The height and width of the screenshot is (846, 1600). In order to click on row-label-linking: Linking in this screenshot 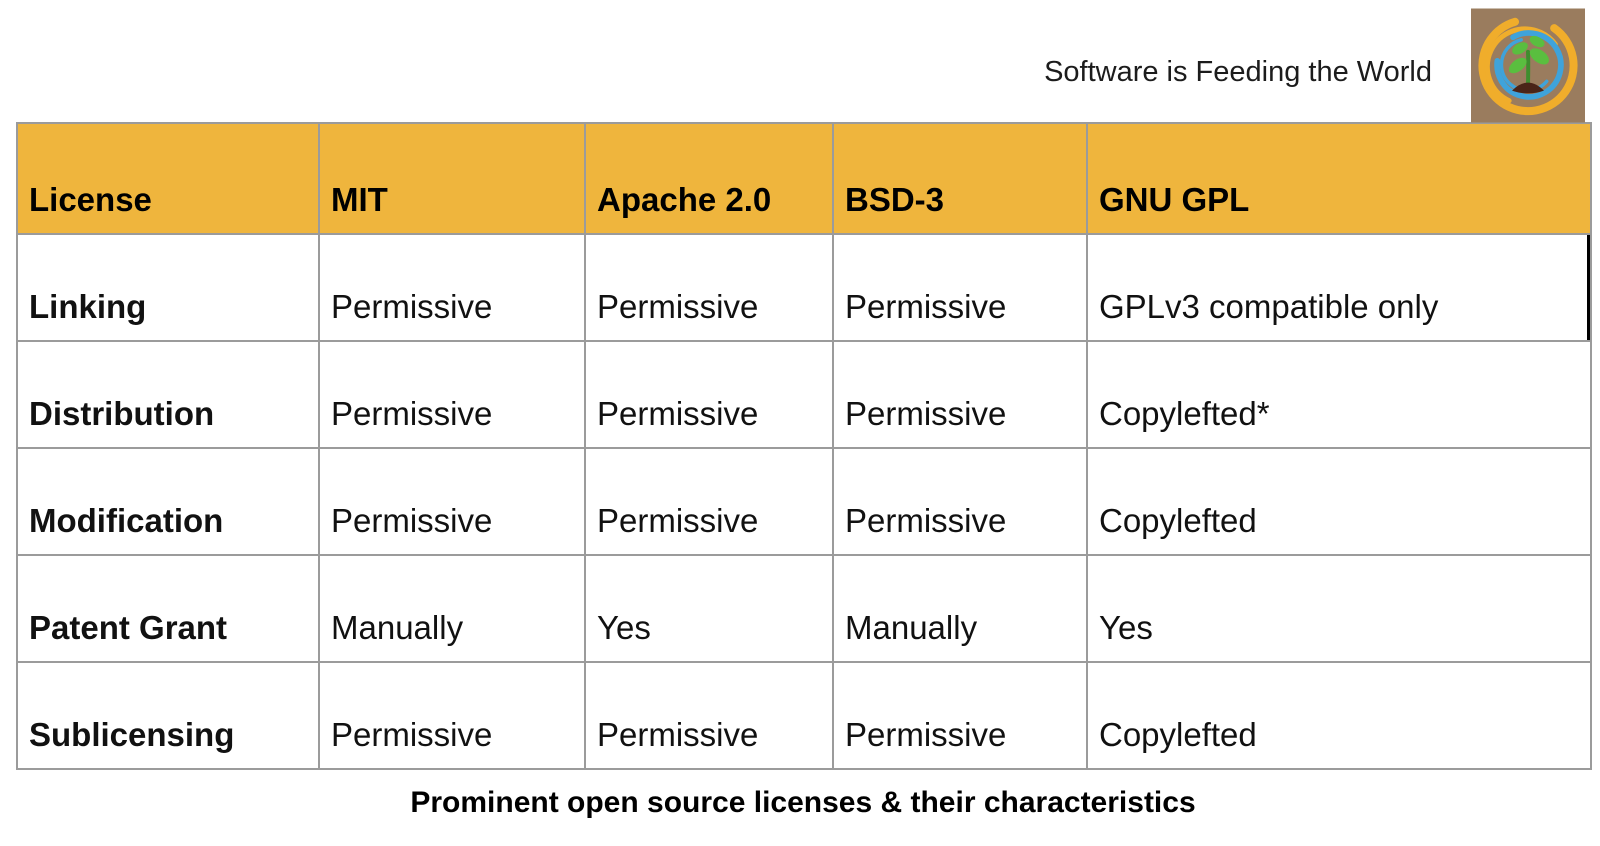, I will do `click(168, 287)`.